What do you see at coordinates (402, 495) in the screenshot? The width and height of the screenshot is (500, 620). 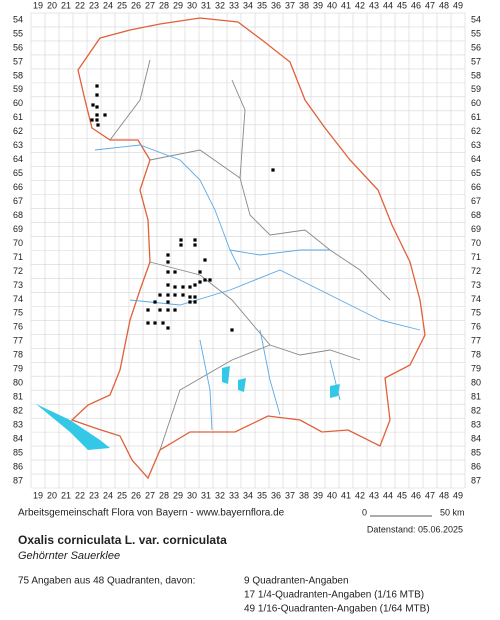 I see `column-label: 45` at bounding box center [402, 495].